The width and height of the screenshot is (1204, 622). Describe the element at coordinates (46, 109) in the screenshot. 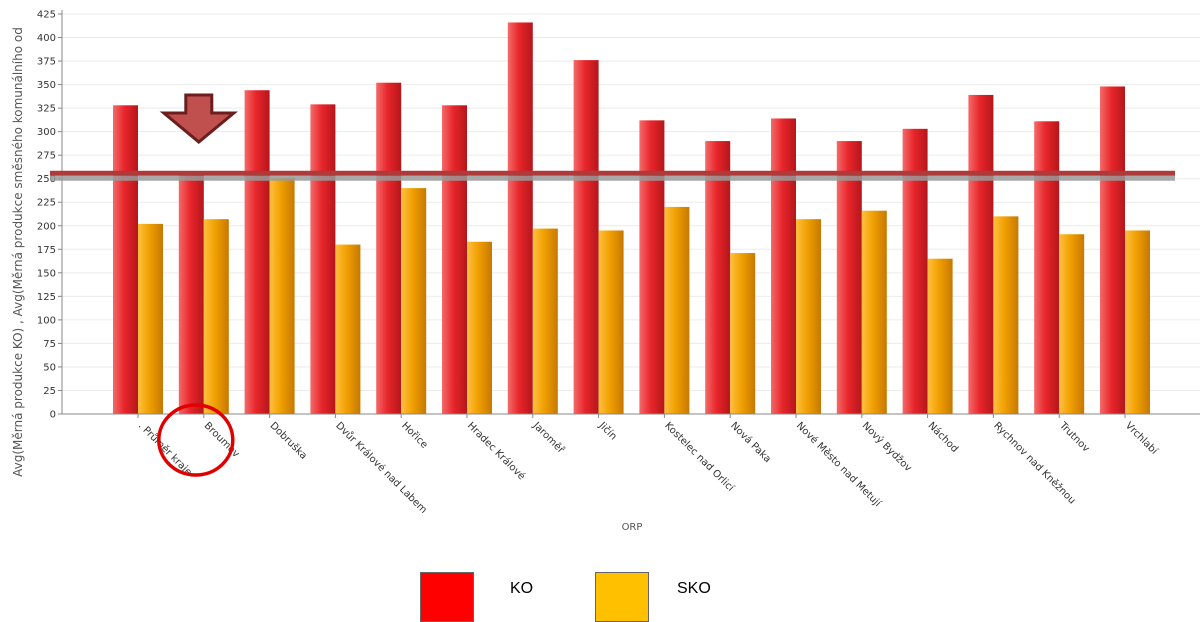

I see `y-tick-label: 325` at that location.